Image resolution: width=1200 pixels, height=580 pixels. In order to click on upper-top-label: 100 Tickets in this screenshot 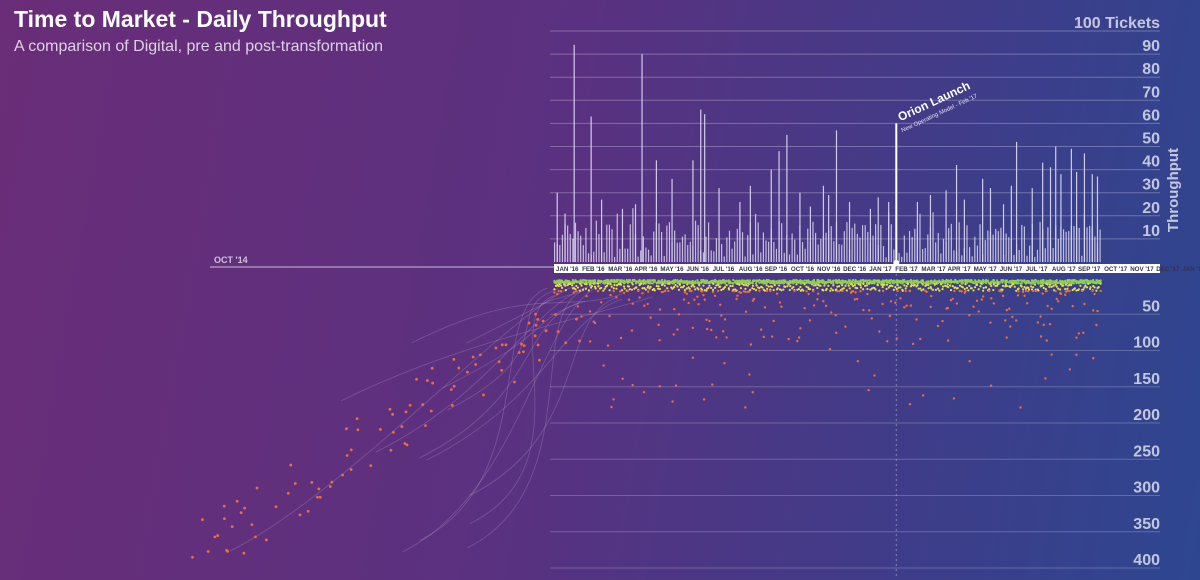, I will do `click(1117, 23)`.